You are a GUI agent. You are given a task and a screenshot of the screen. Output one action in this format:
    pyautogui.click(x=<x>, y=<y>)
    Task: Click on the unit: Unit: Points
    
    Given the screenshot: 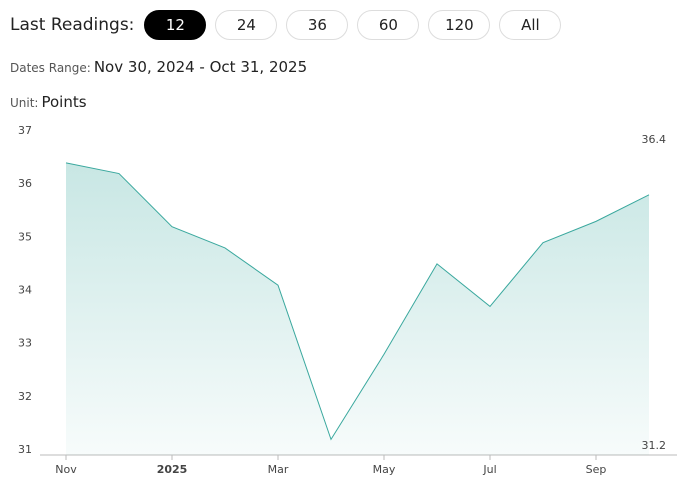 What is the action you would take?
    pyautogui.click(x=48, y=102)
    